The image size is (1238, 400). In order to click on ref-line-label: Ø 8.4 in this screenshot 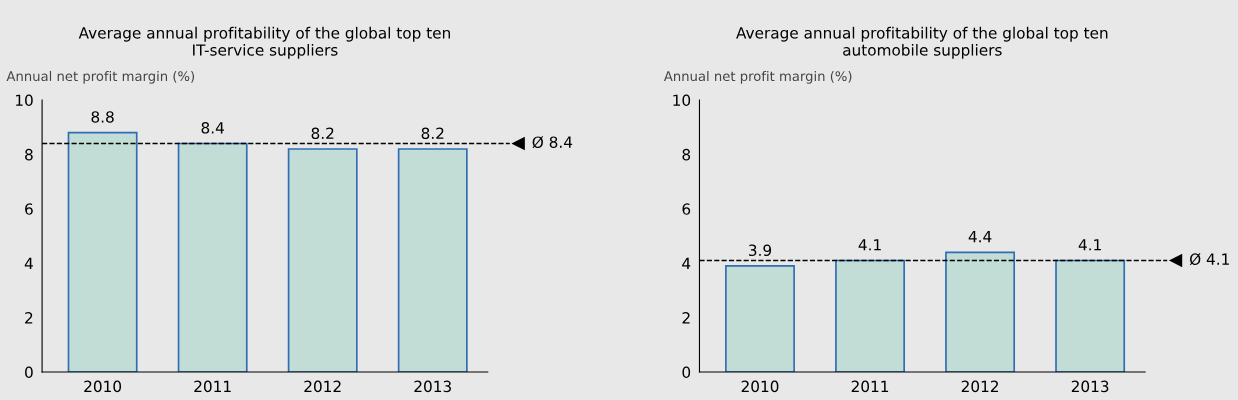, I will do `click(552, 142)`.